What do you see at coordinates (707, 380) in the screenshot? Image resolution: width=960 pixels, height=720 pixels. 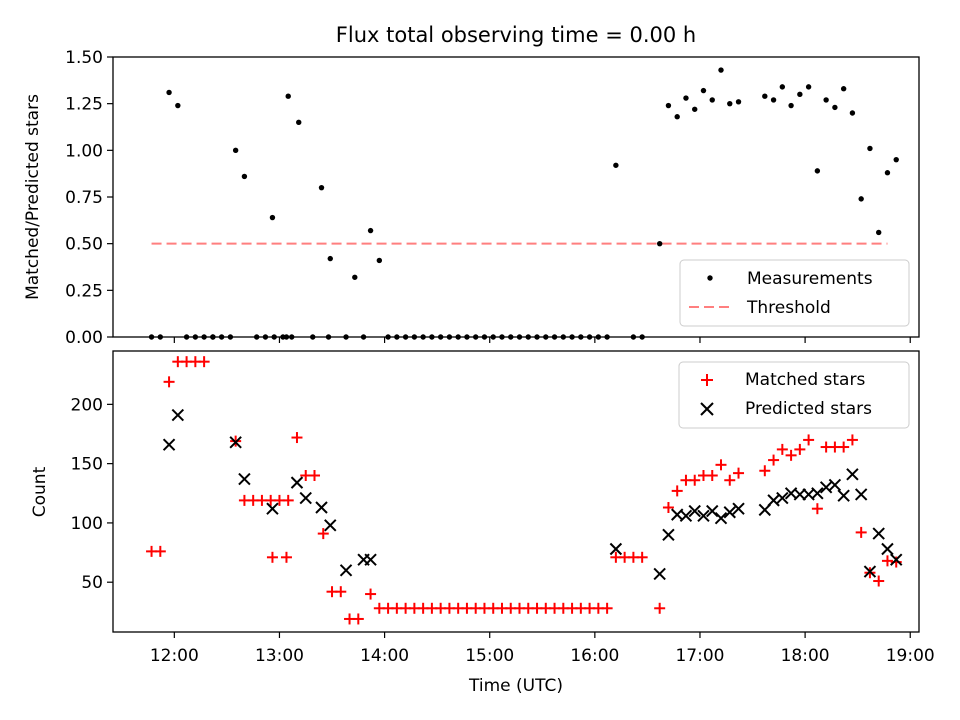 I see `legend-marker-matched` at bounding box center [707, 380].